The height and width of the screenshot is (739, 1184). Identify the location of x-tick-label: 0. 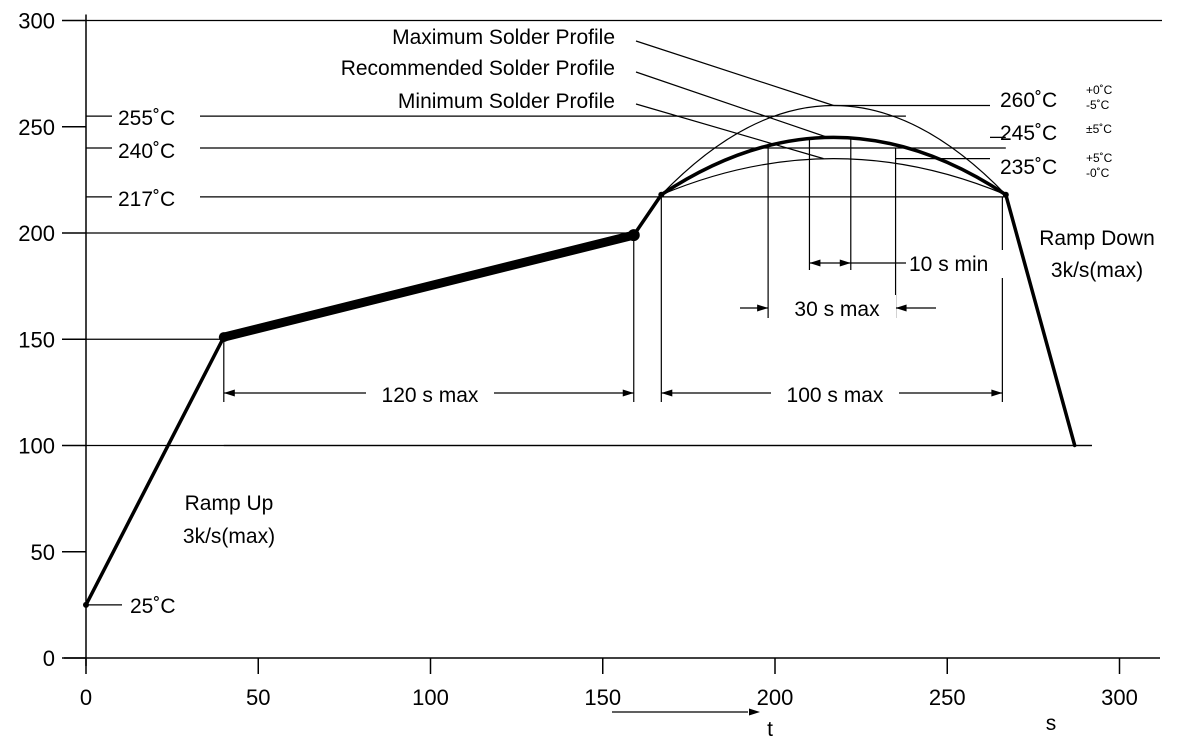
(86, 697).